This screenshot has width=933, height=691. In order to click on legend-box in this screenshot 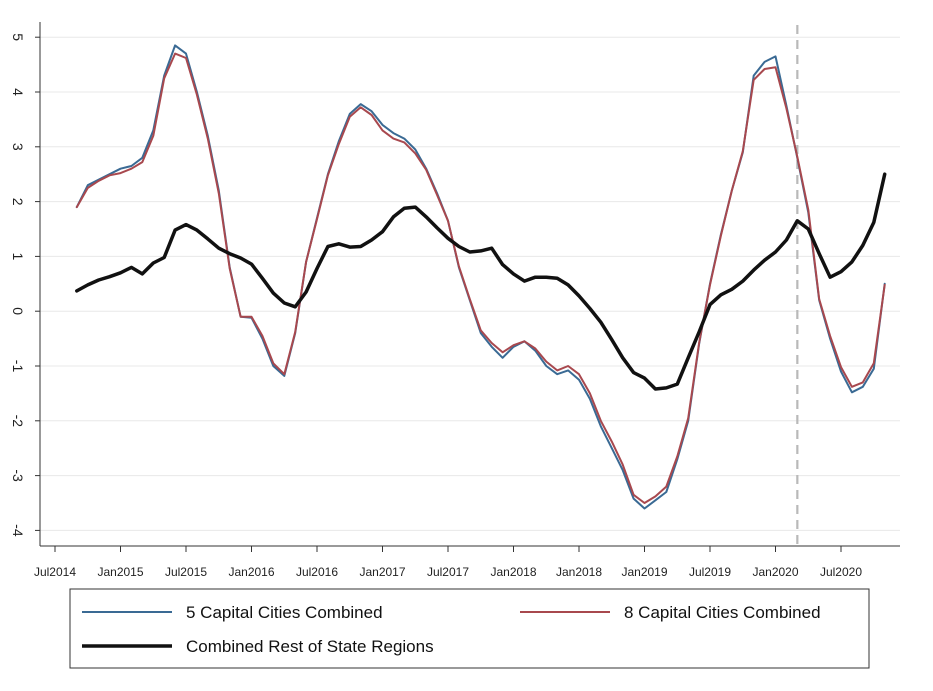, I will do `click(469, 628)`.